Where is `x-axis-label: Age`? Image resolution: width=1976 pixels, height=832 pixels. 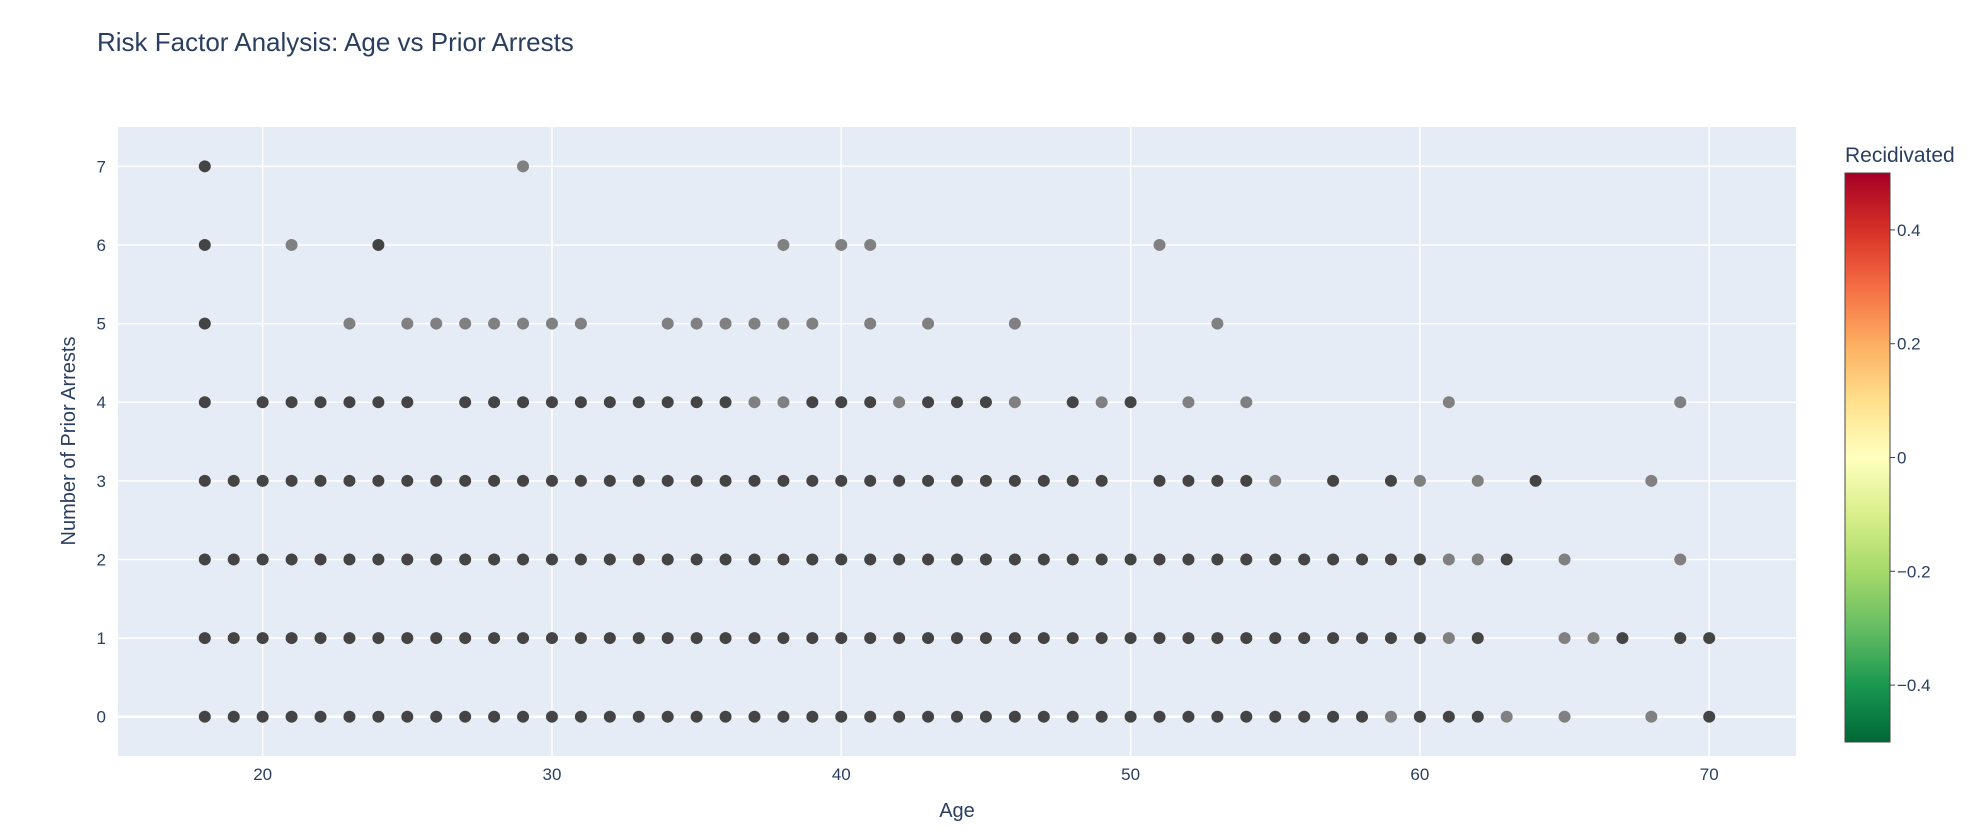
x-axis-label: Age is located at coordinates (957, 811).